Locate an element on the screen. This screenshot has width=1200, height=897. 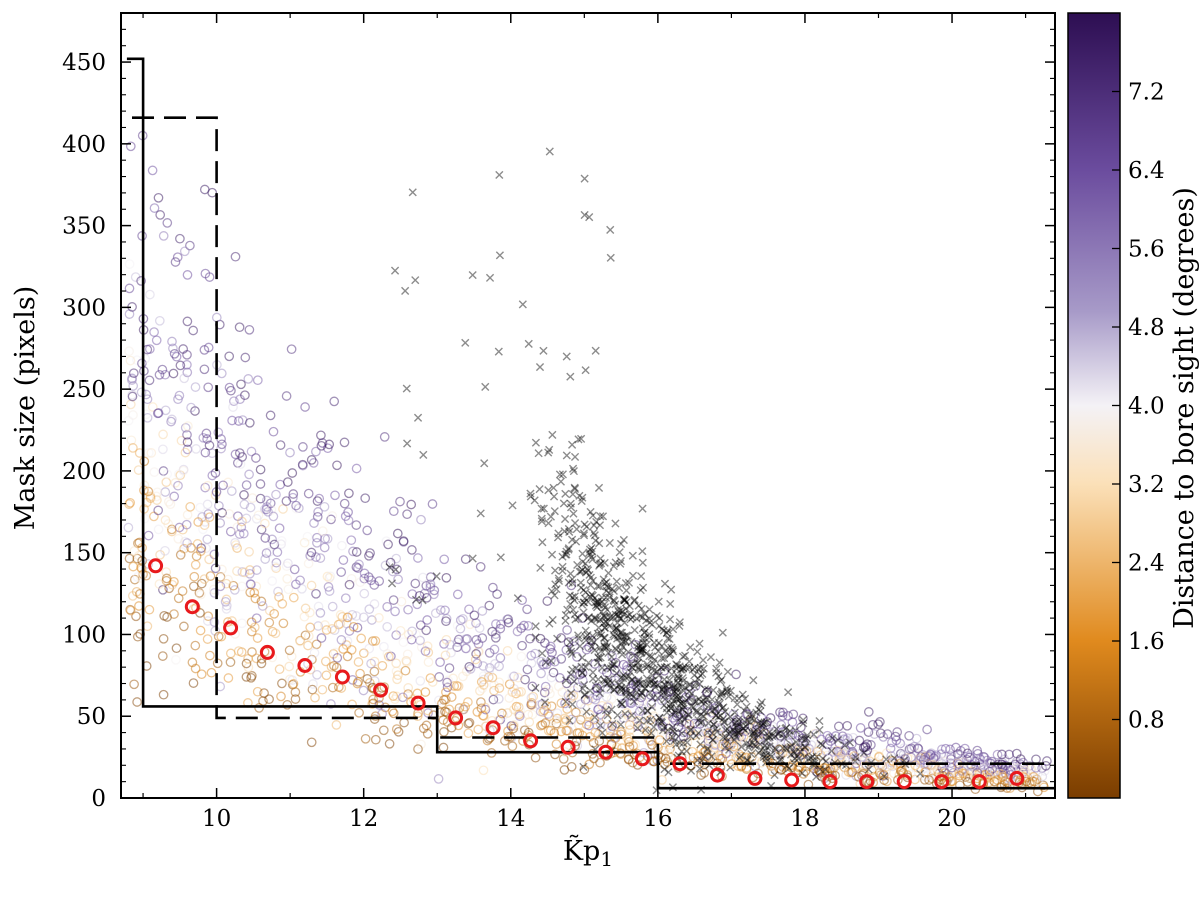
y-tick-label: 0 is located at coordinates (98, 799).